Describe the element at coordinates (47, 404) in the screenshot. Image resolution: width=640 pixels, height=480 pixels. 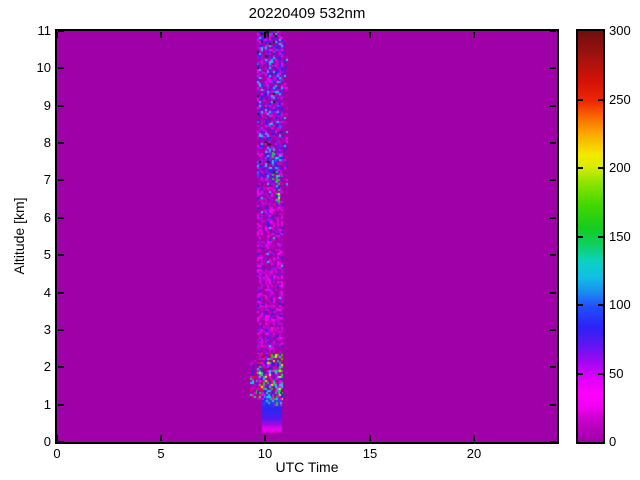
I see `y-tick-label: 1` at that location.